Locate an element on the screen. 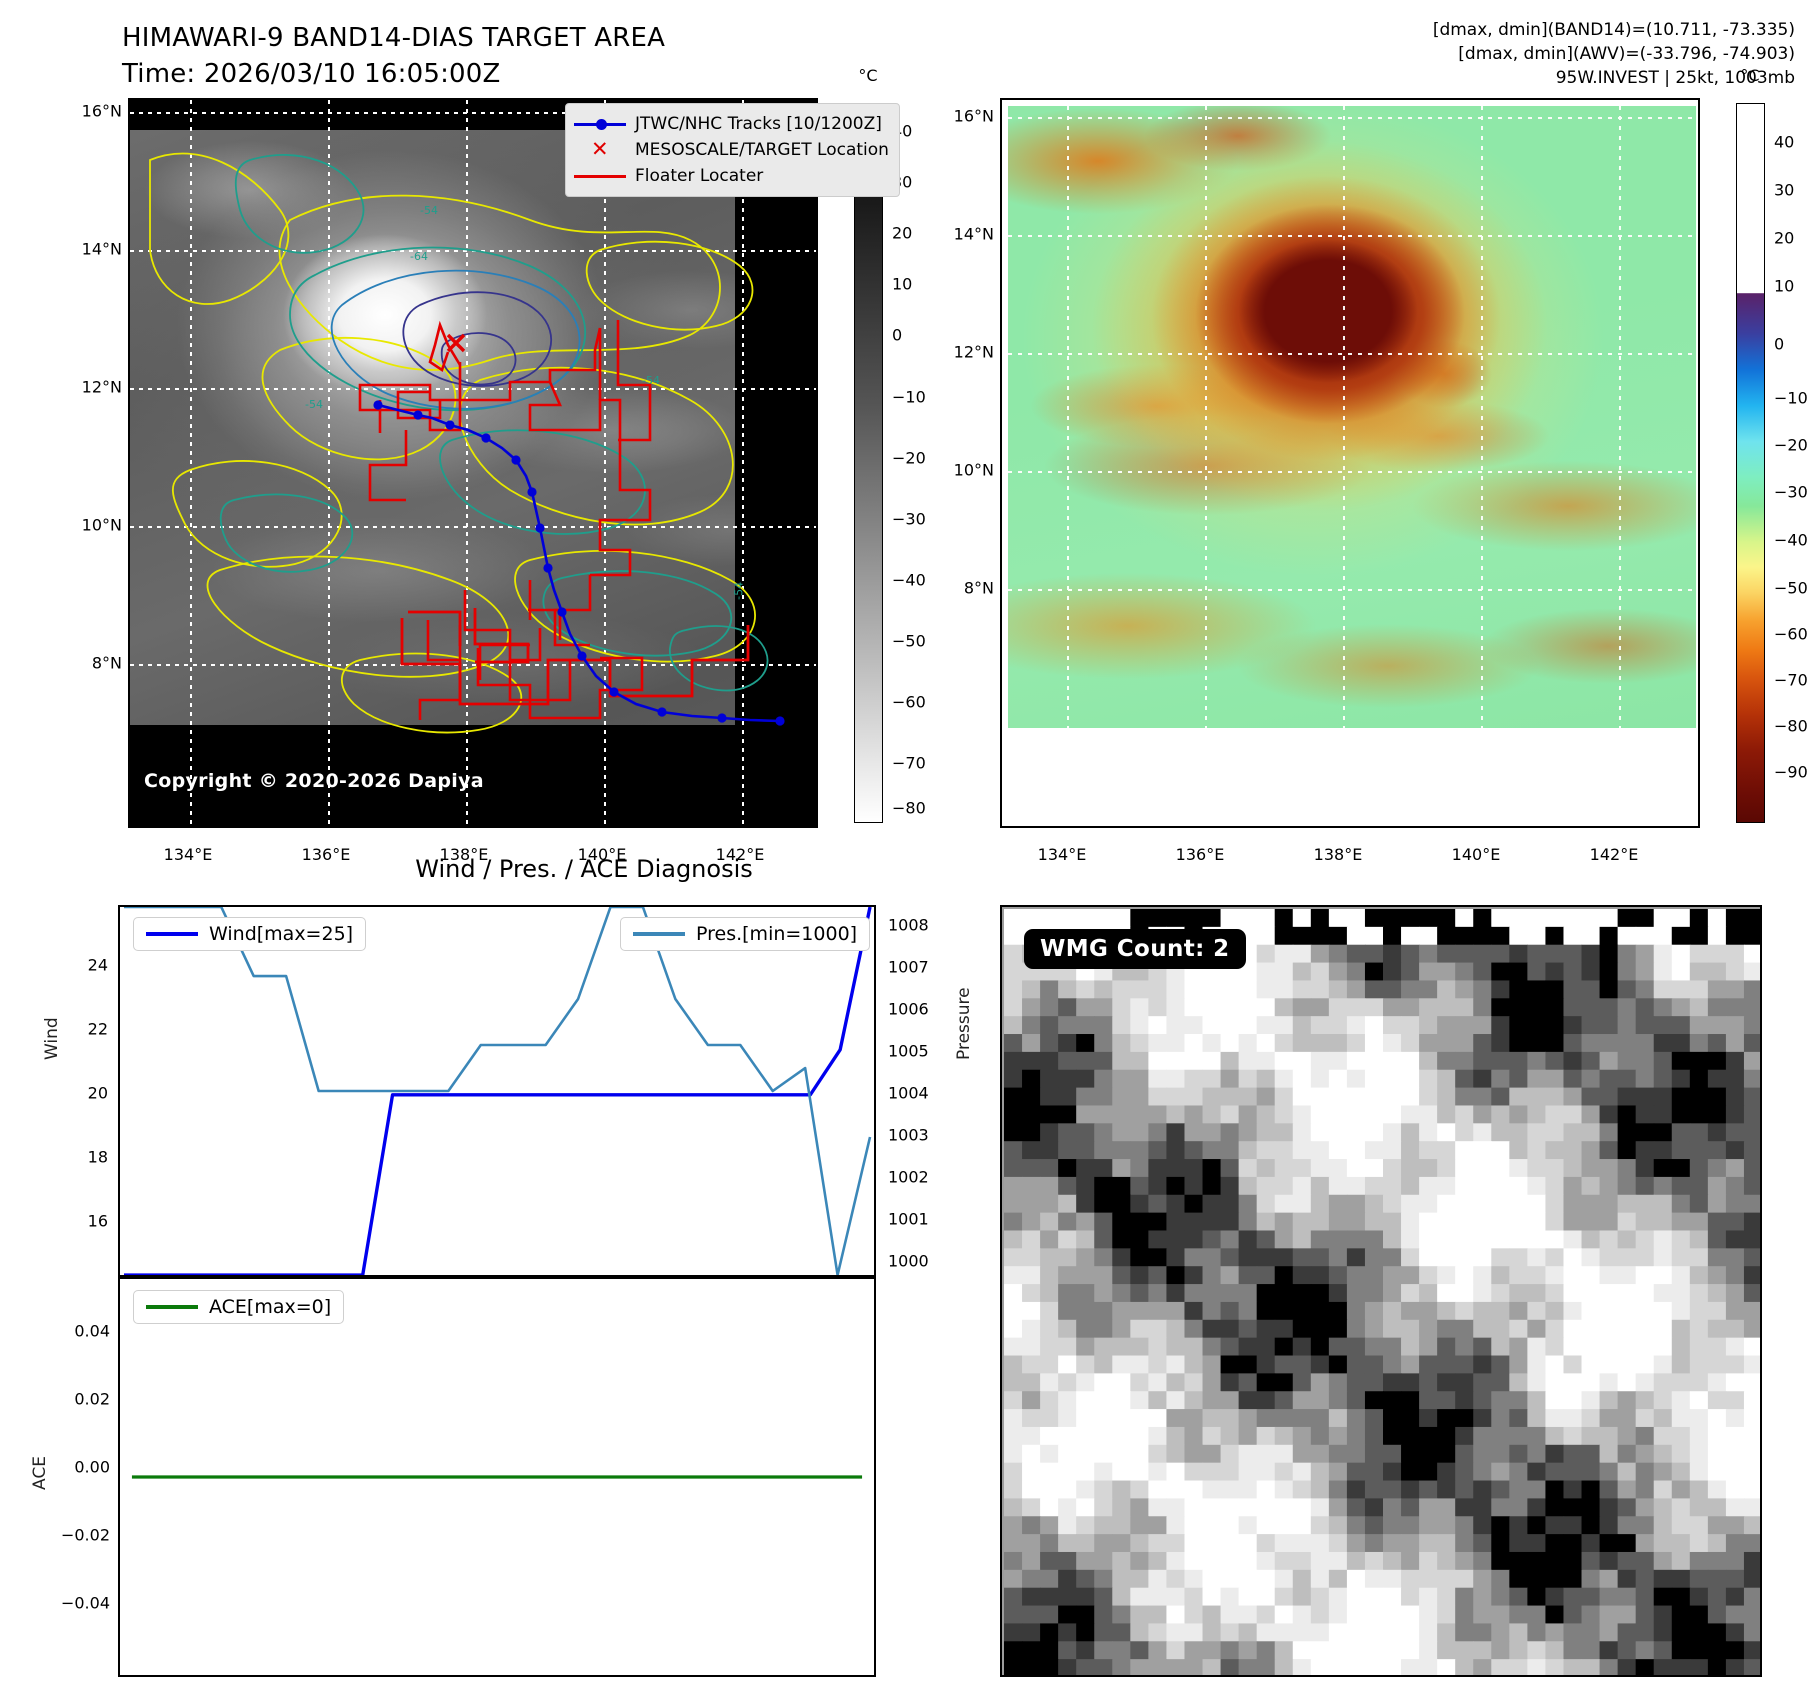 This screenshot has height=1690, width=1813. wind-legend-label: Wind[max=25] is located at coordinates (281, 934).